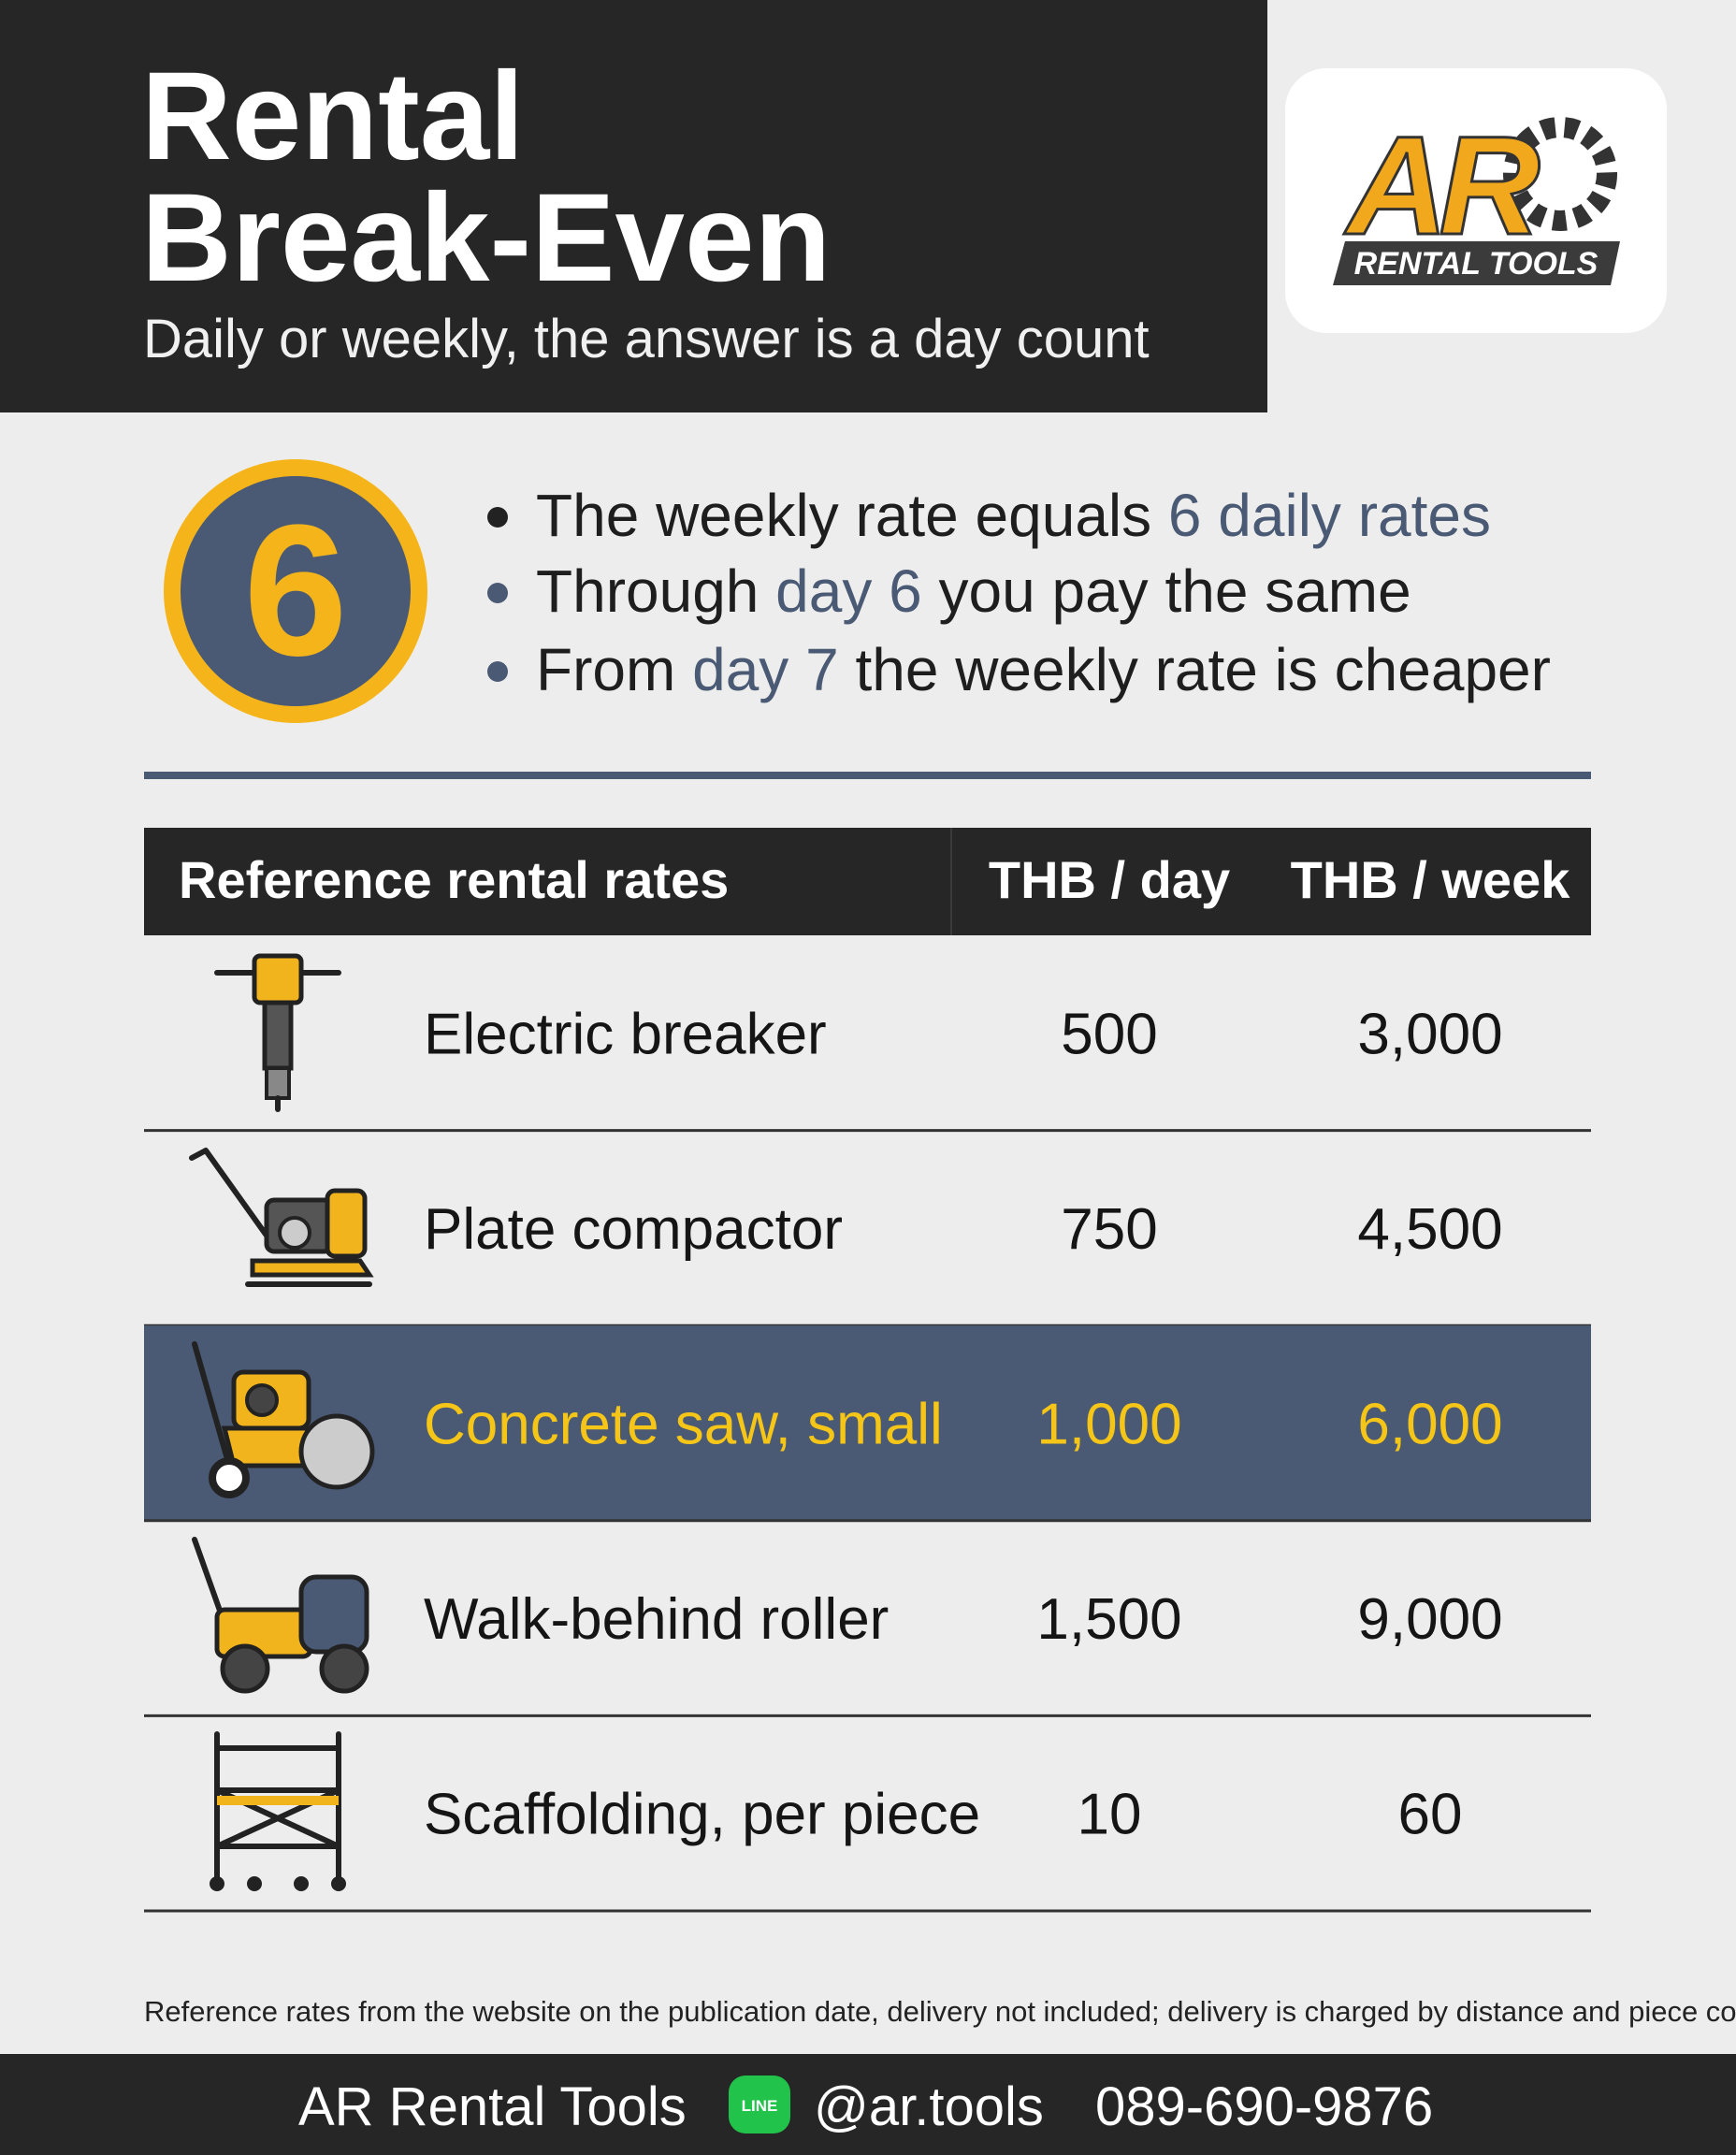 The width and height of the screenshot is (1736, 2155). I want to click on bullet: From day 7 the weekly rate is cheaper, so click(1043, 670).